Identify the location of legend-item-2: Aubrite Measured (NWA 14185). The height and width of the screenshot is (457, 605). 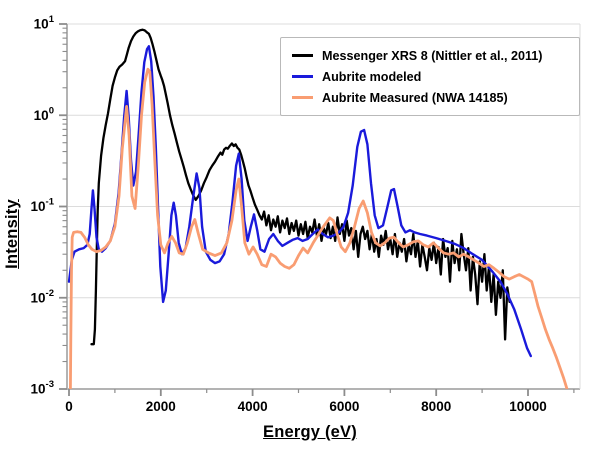
(431, 97).